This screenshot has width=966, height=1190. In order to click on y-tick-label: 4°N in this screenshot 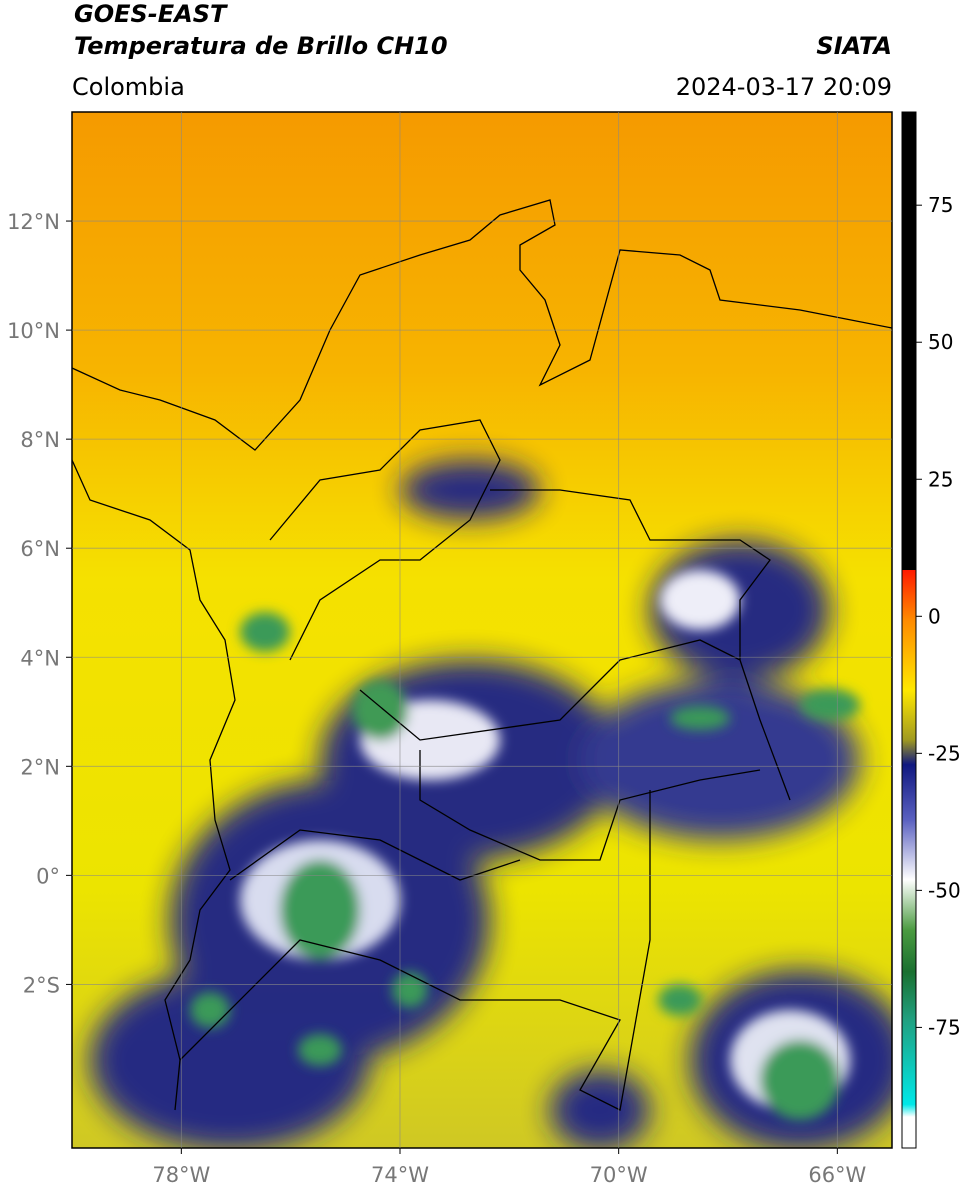, I will do `click(40, 658)`.